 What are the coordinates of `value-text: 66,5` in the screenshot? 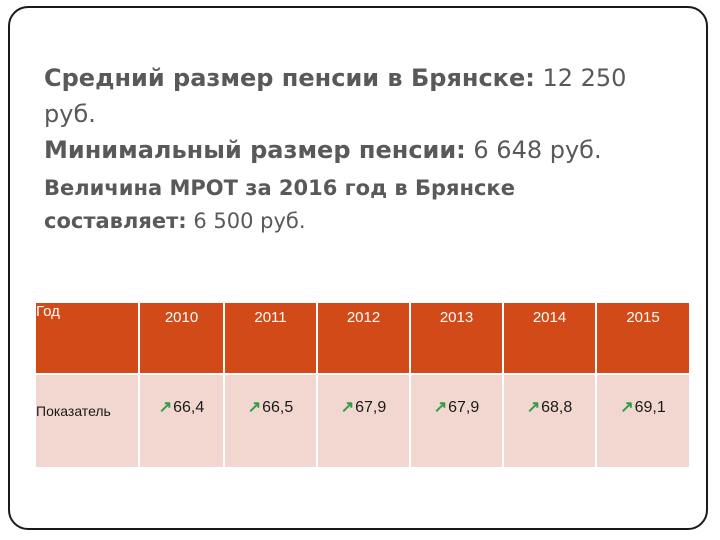 It's located at (278, 407).